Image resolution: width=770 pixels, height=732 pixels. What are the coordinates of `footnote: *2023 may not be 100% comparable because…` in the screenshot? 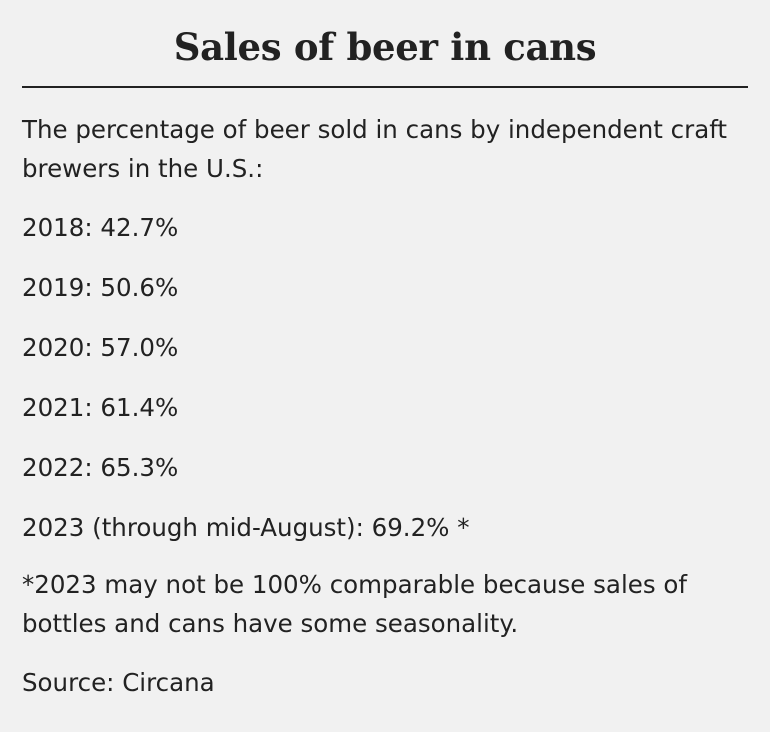 It's located at (354, 604).